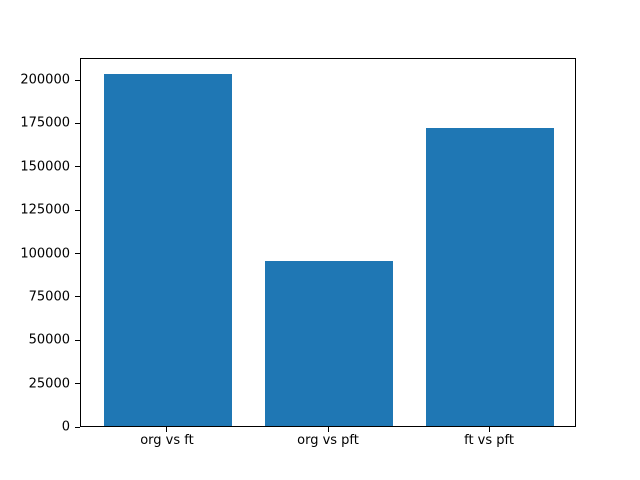  Describe the element at coordinates (49, 384) in the screenshot. I see `y-axis-tick-label: 25000` at that location.